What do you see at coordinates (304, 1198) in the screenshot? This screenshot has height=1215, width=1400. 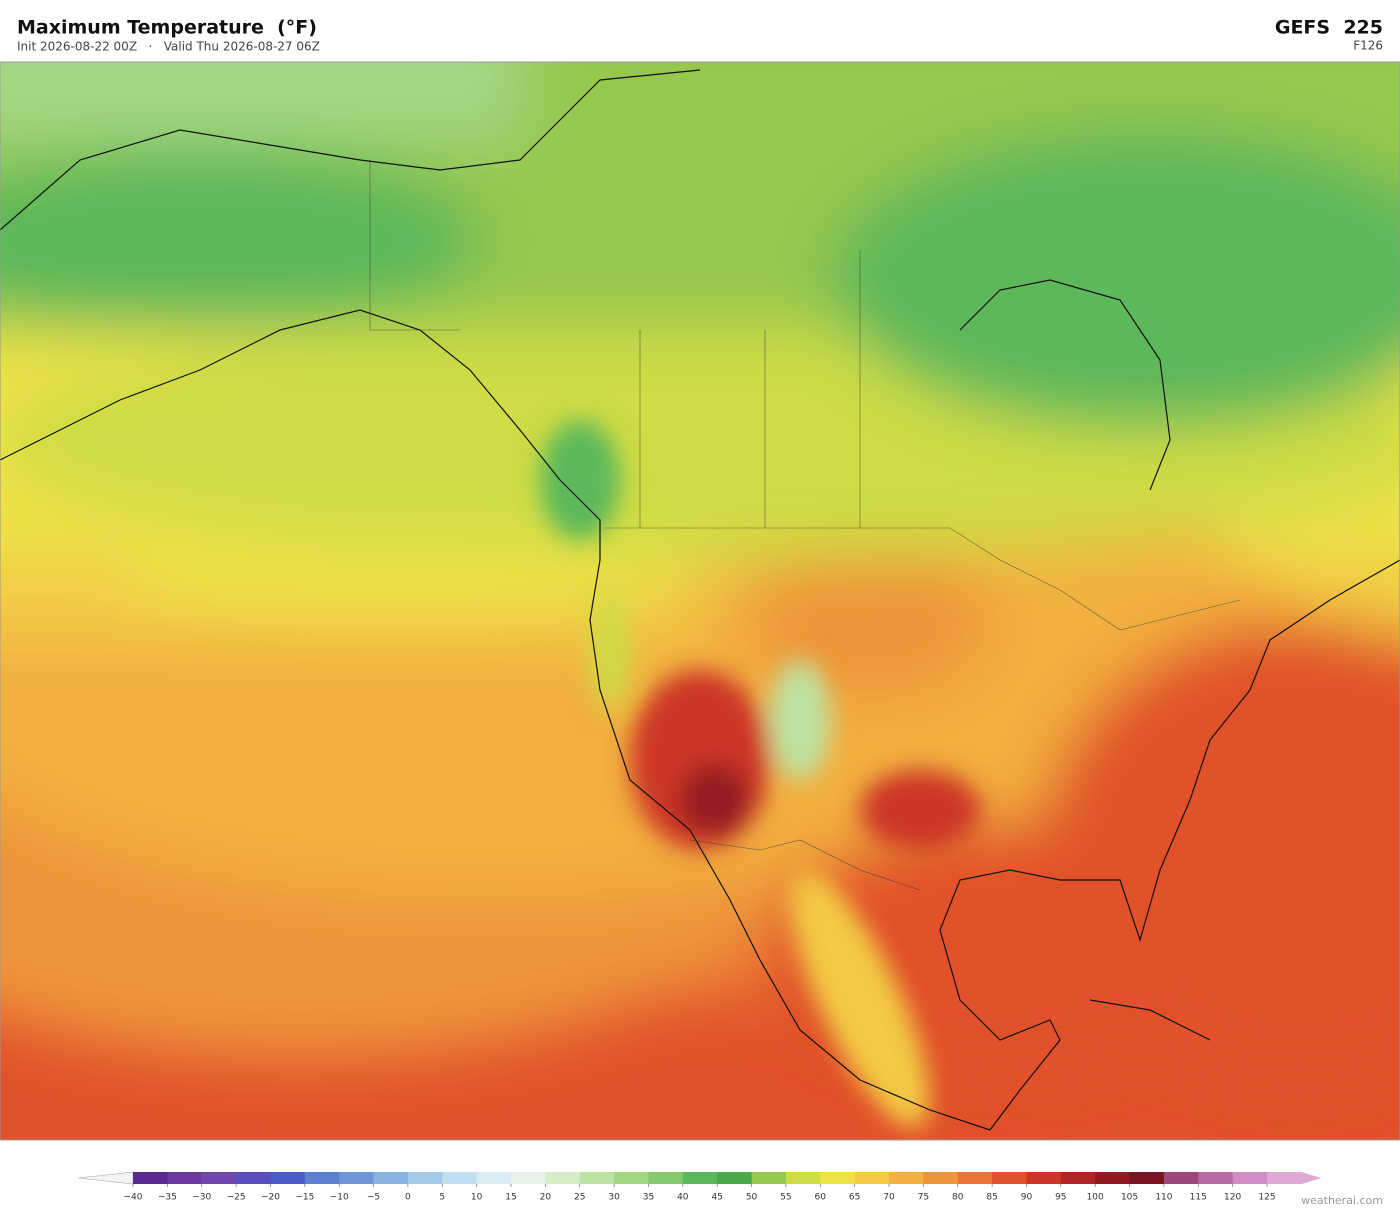 I see `colorbar-tick-label: −15` at bounding box center [304, 1198].